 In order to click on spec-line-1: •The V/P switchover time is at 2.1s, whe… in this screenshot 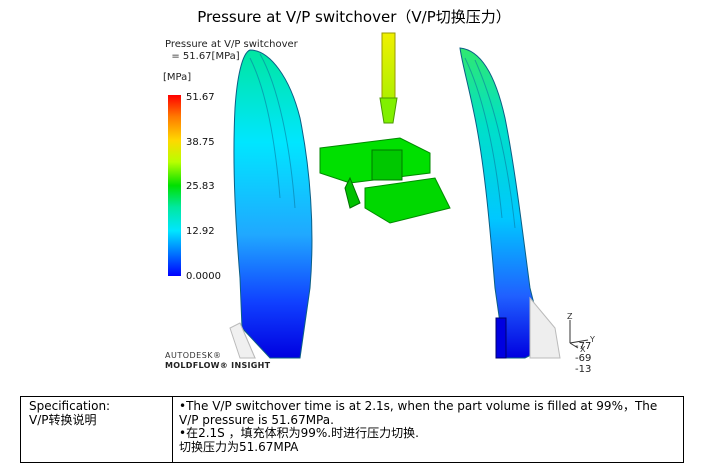, I will do `click(418, 406)`.